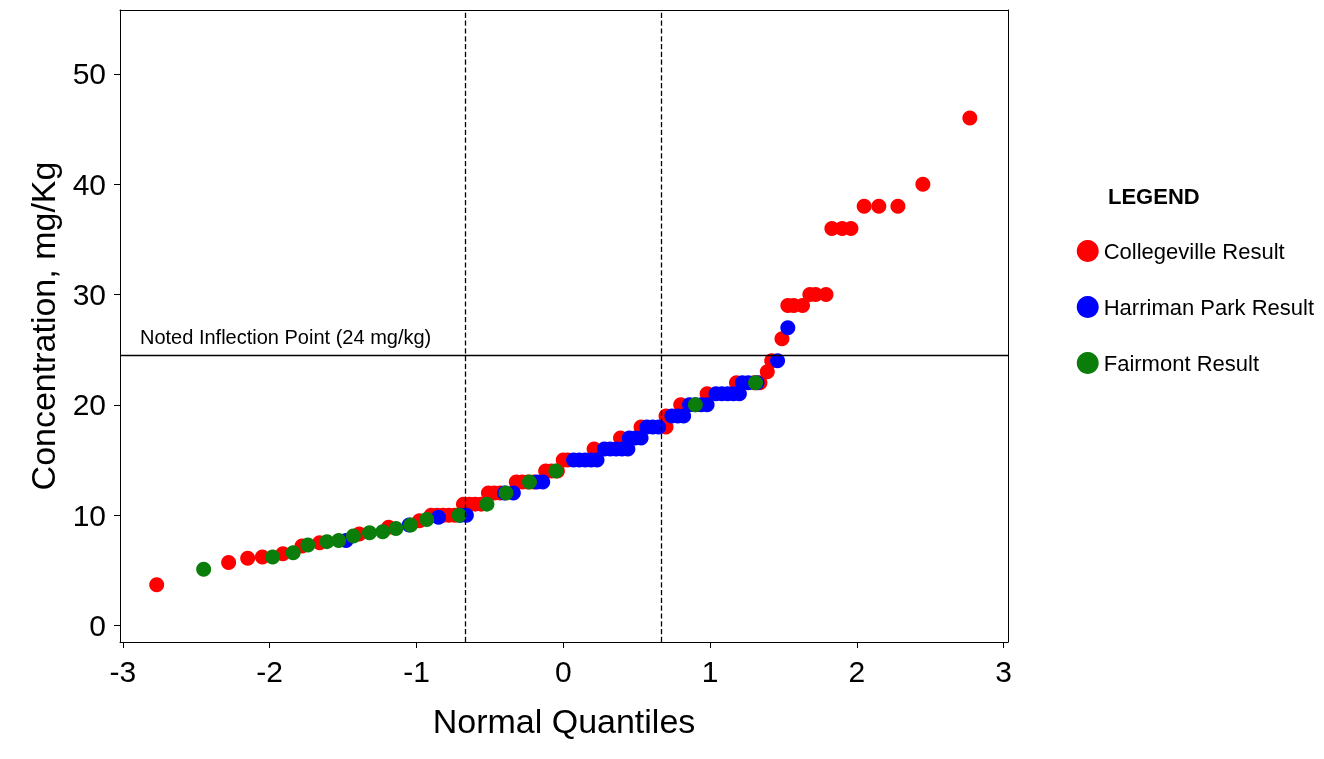  What do you see at coordinates (89, 515) in the screenshot?
I see `y-tick-label: 10` at bounding box center [89, 515].